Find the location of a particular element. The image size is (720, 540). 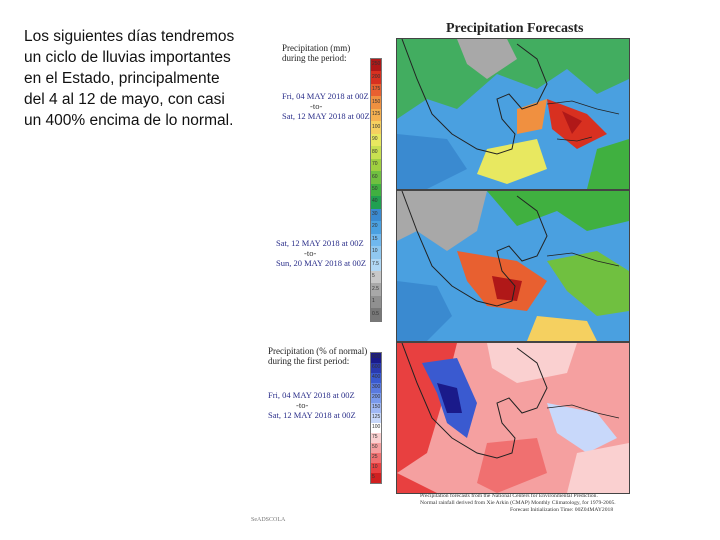

panel1-start-date: Fri, 04 MAY 2018 at 00Z is located at coordinates (325, 96).